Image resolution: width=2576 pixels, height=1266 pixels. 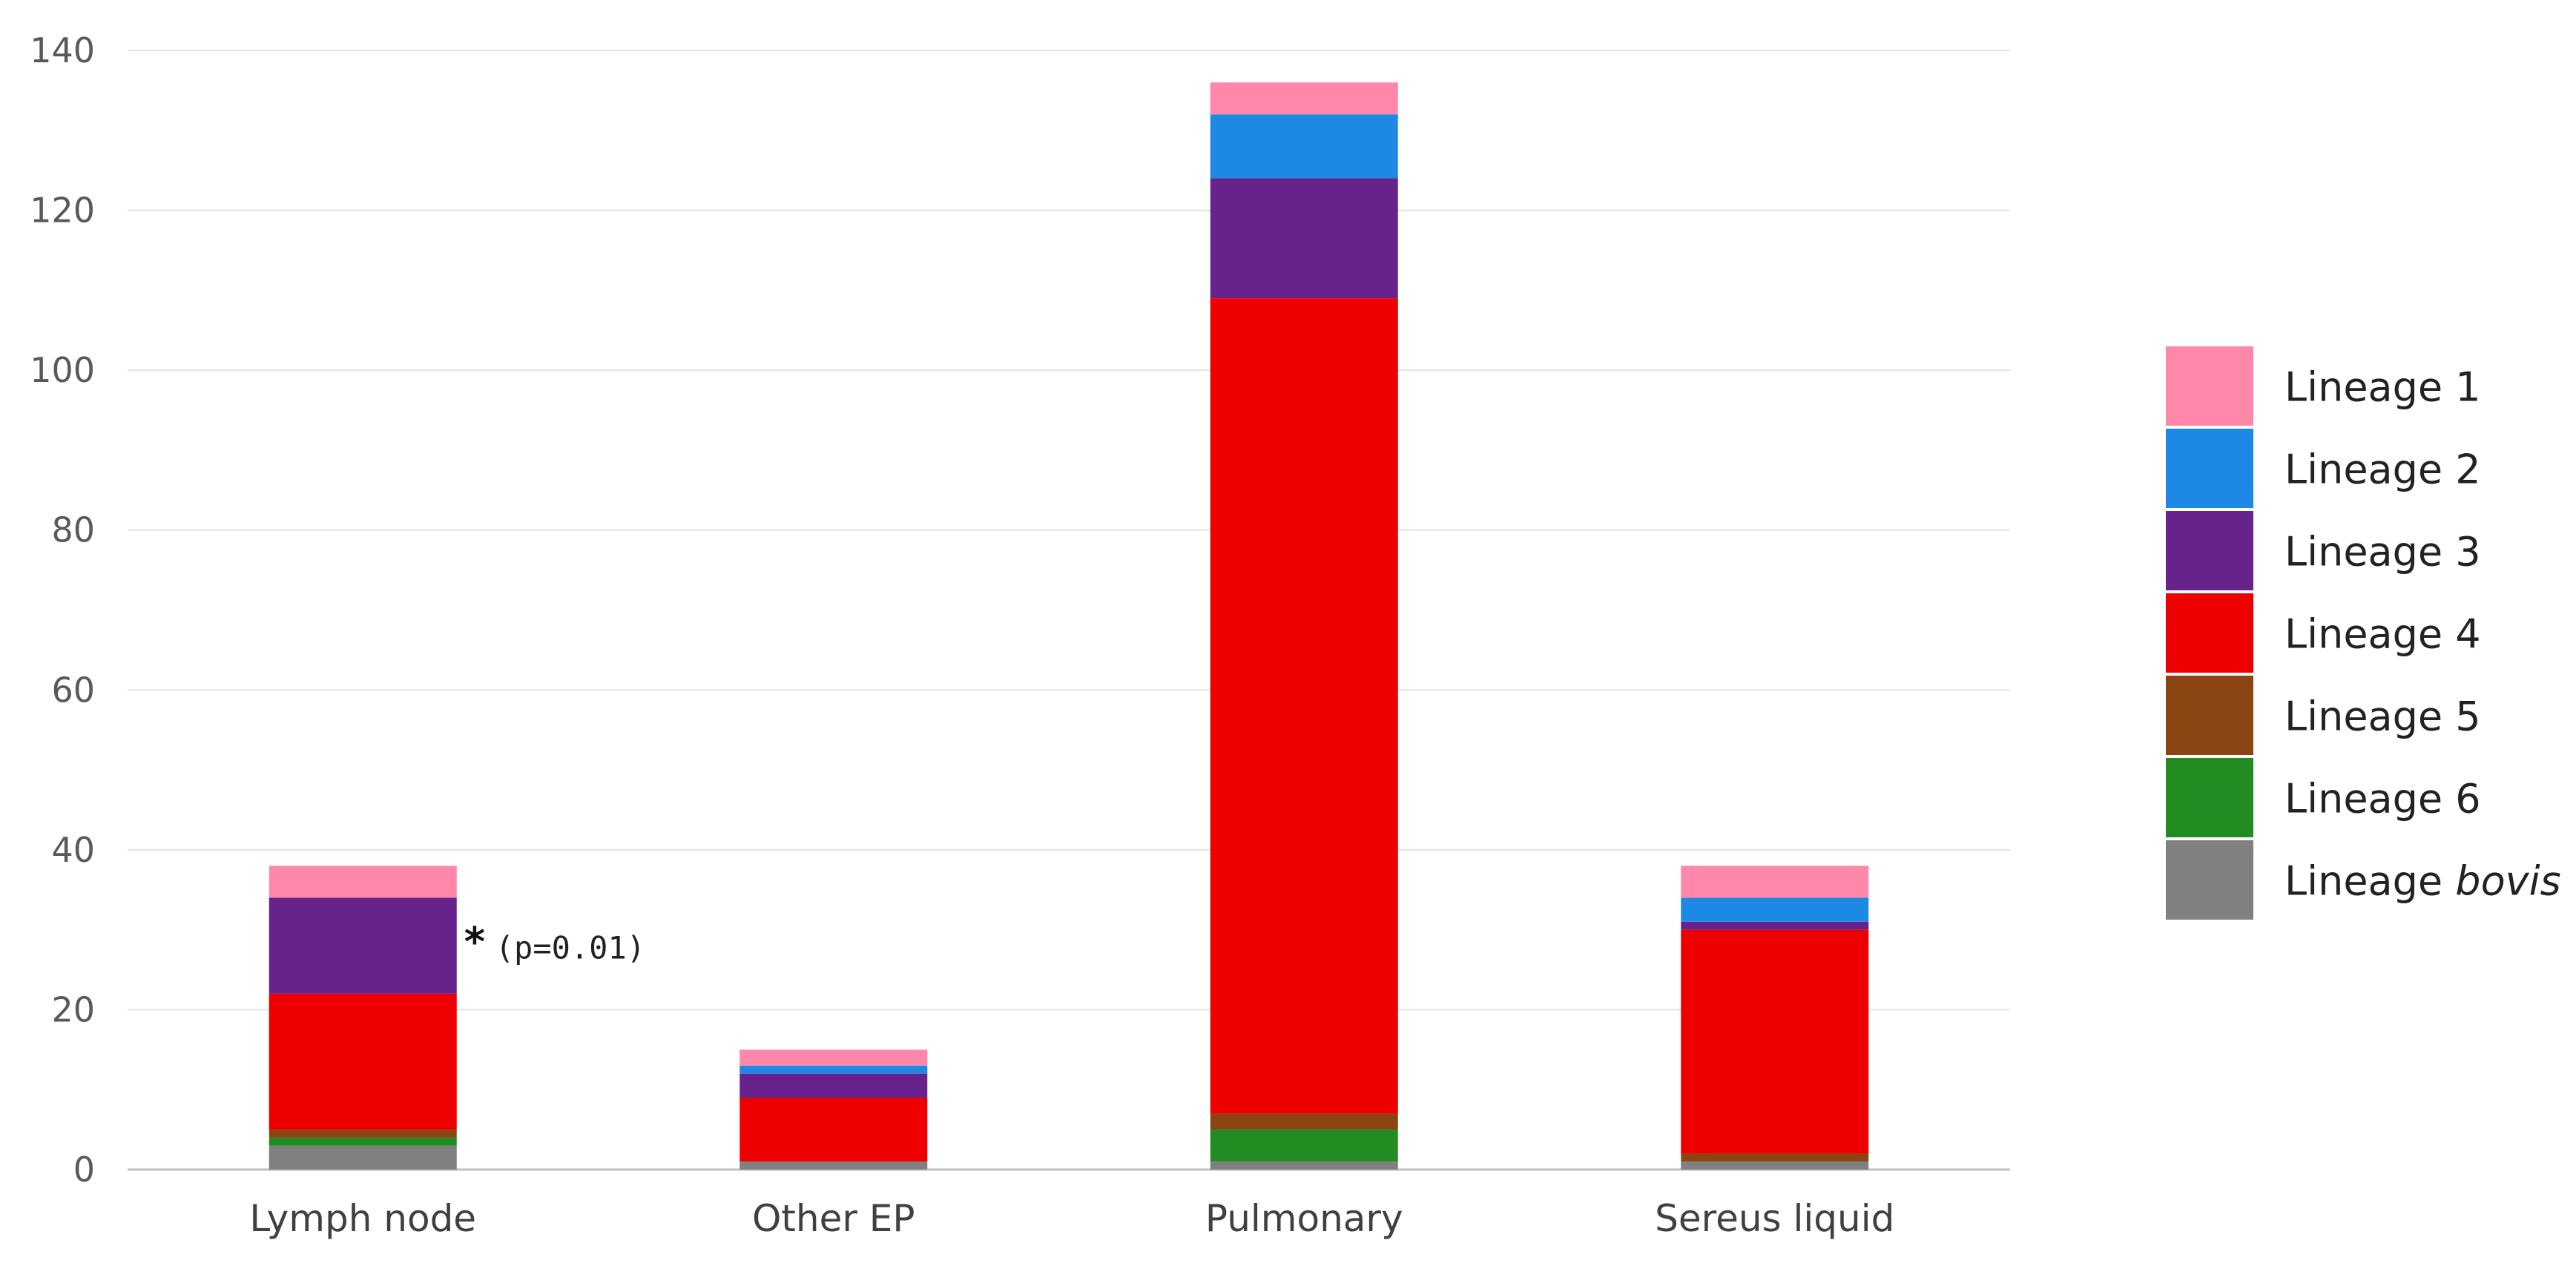 I want to click on y-axis: 0 20 40 60 80 100 120 140, so click(x=63, y=610).